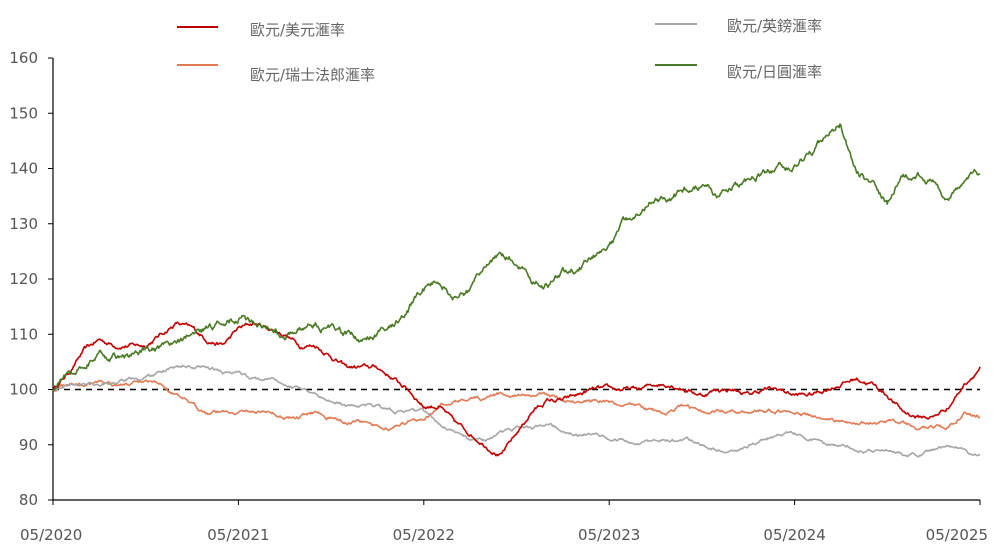 This screenshot has height=550, width=1008. What do you see at coordinates (794, 535) in the screenshot?
I see `x-tick-label: 05/2024` at bounding box center [794, 535].